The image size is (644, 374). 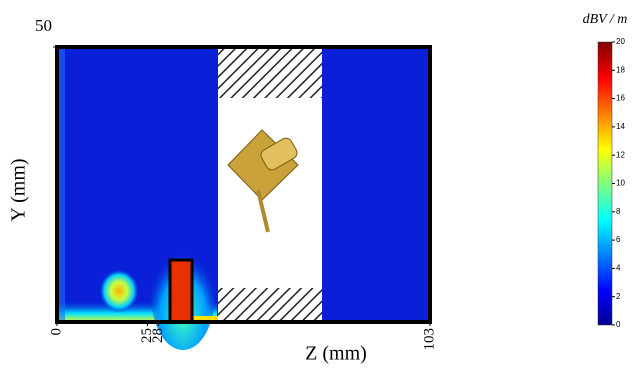 I want to click on floor-hot, so click(x=195, y=319).